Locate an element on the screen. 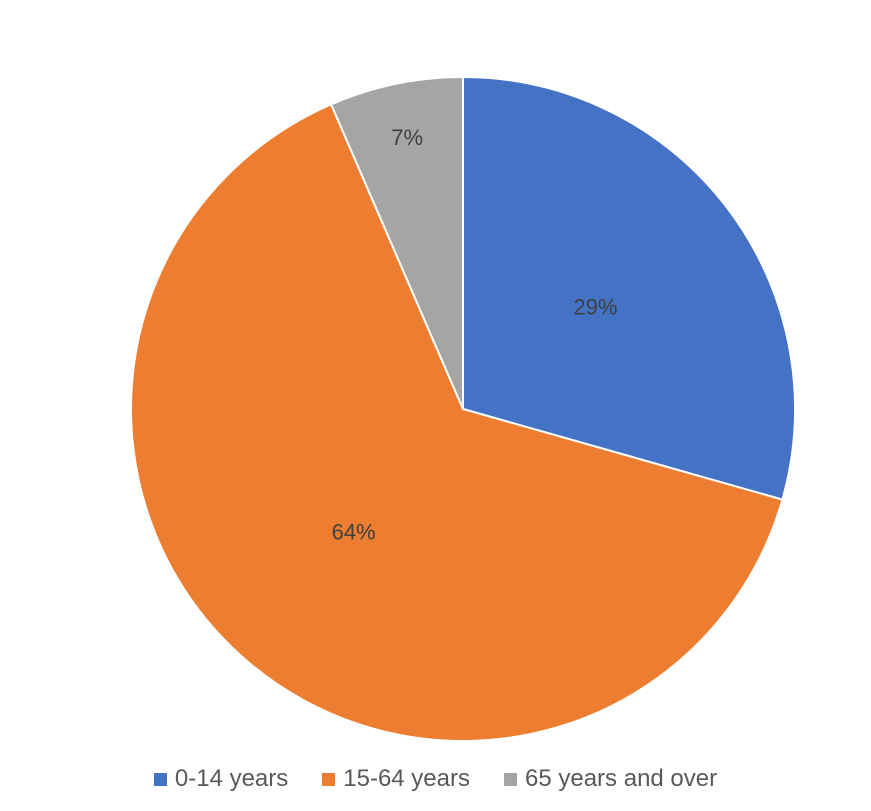 The width and height of the screenshot is (871, 811). legend-item-0-14: 0-14 years is located at coordinates (221, 779).